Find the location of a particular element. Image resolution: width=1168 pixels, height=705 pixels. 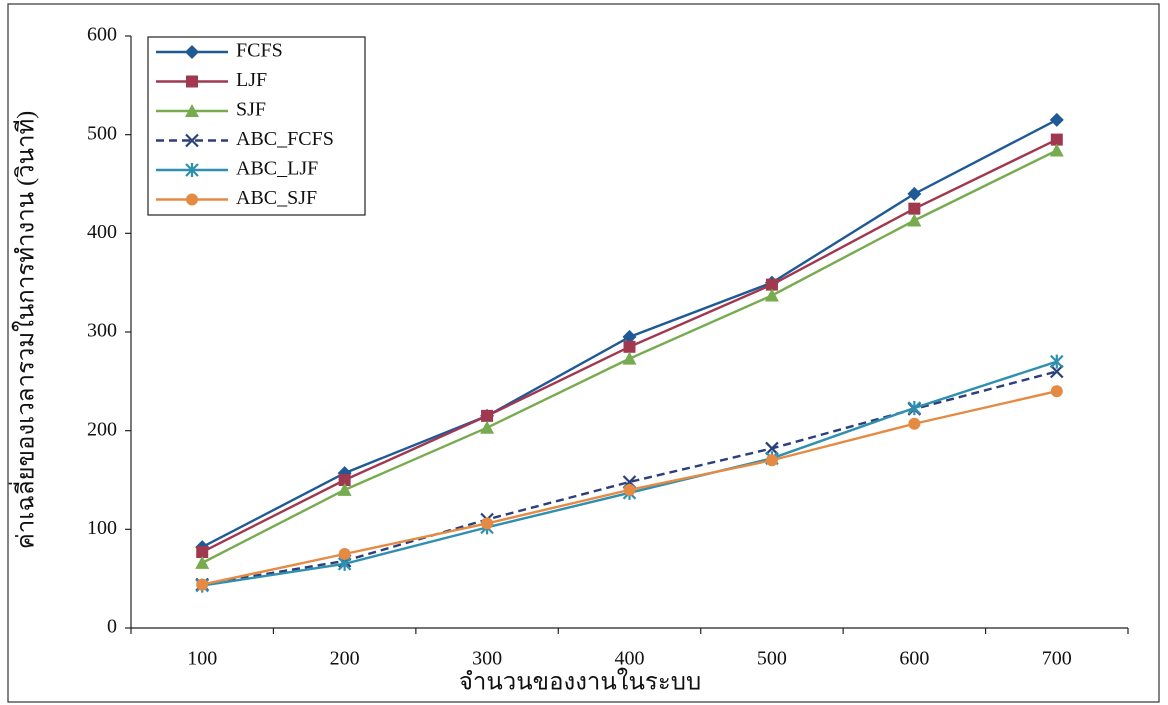

x-tick-label: 700 is located at coordinates (1057, 659).